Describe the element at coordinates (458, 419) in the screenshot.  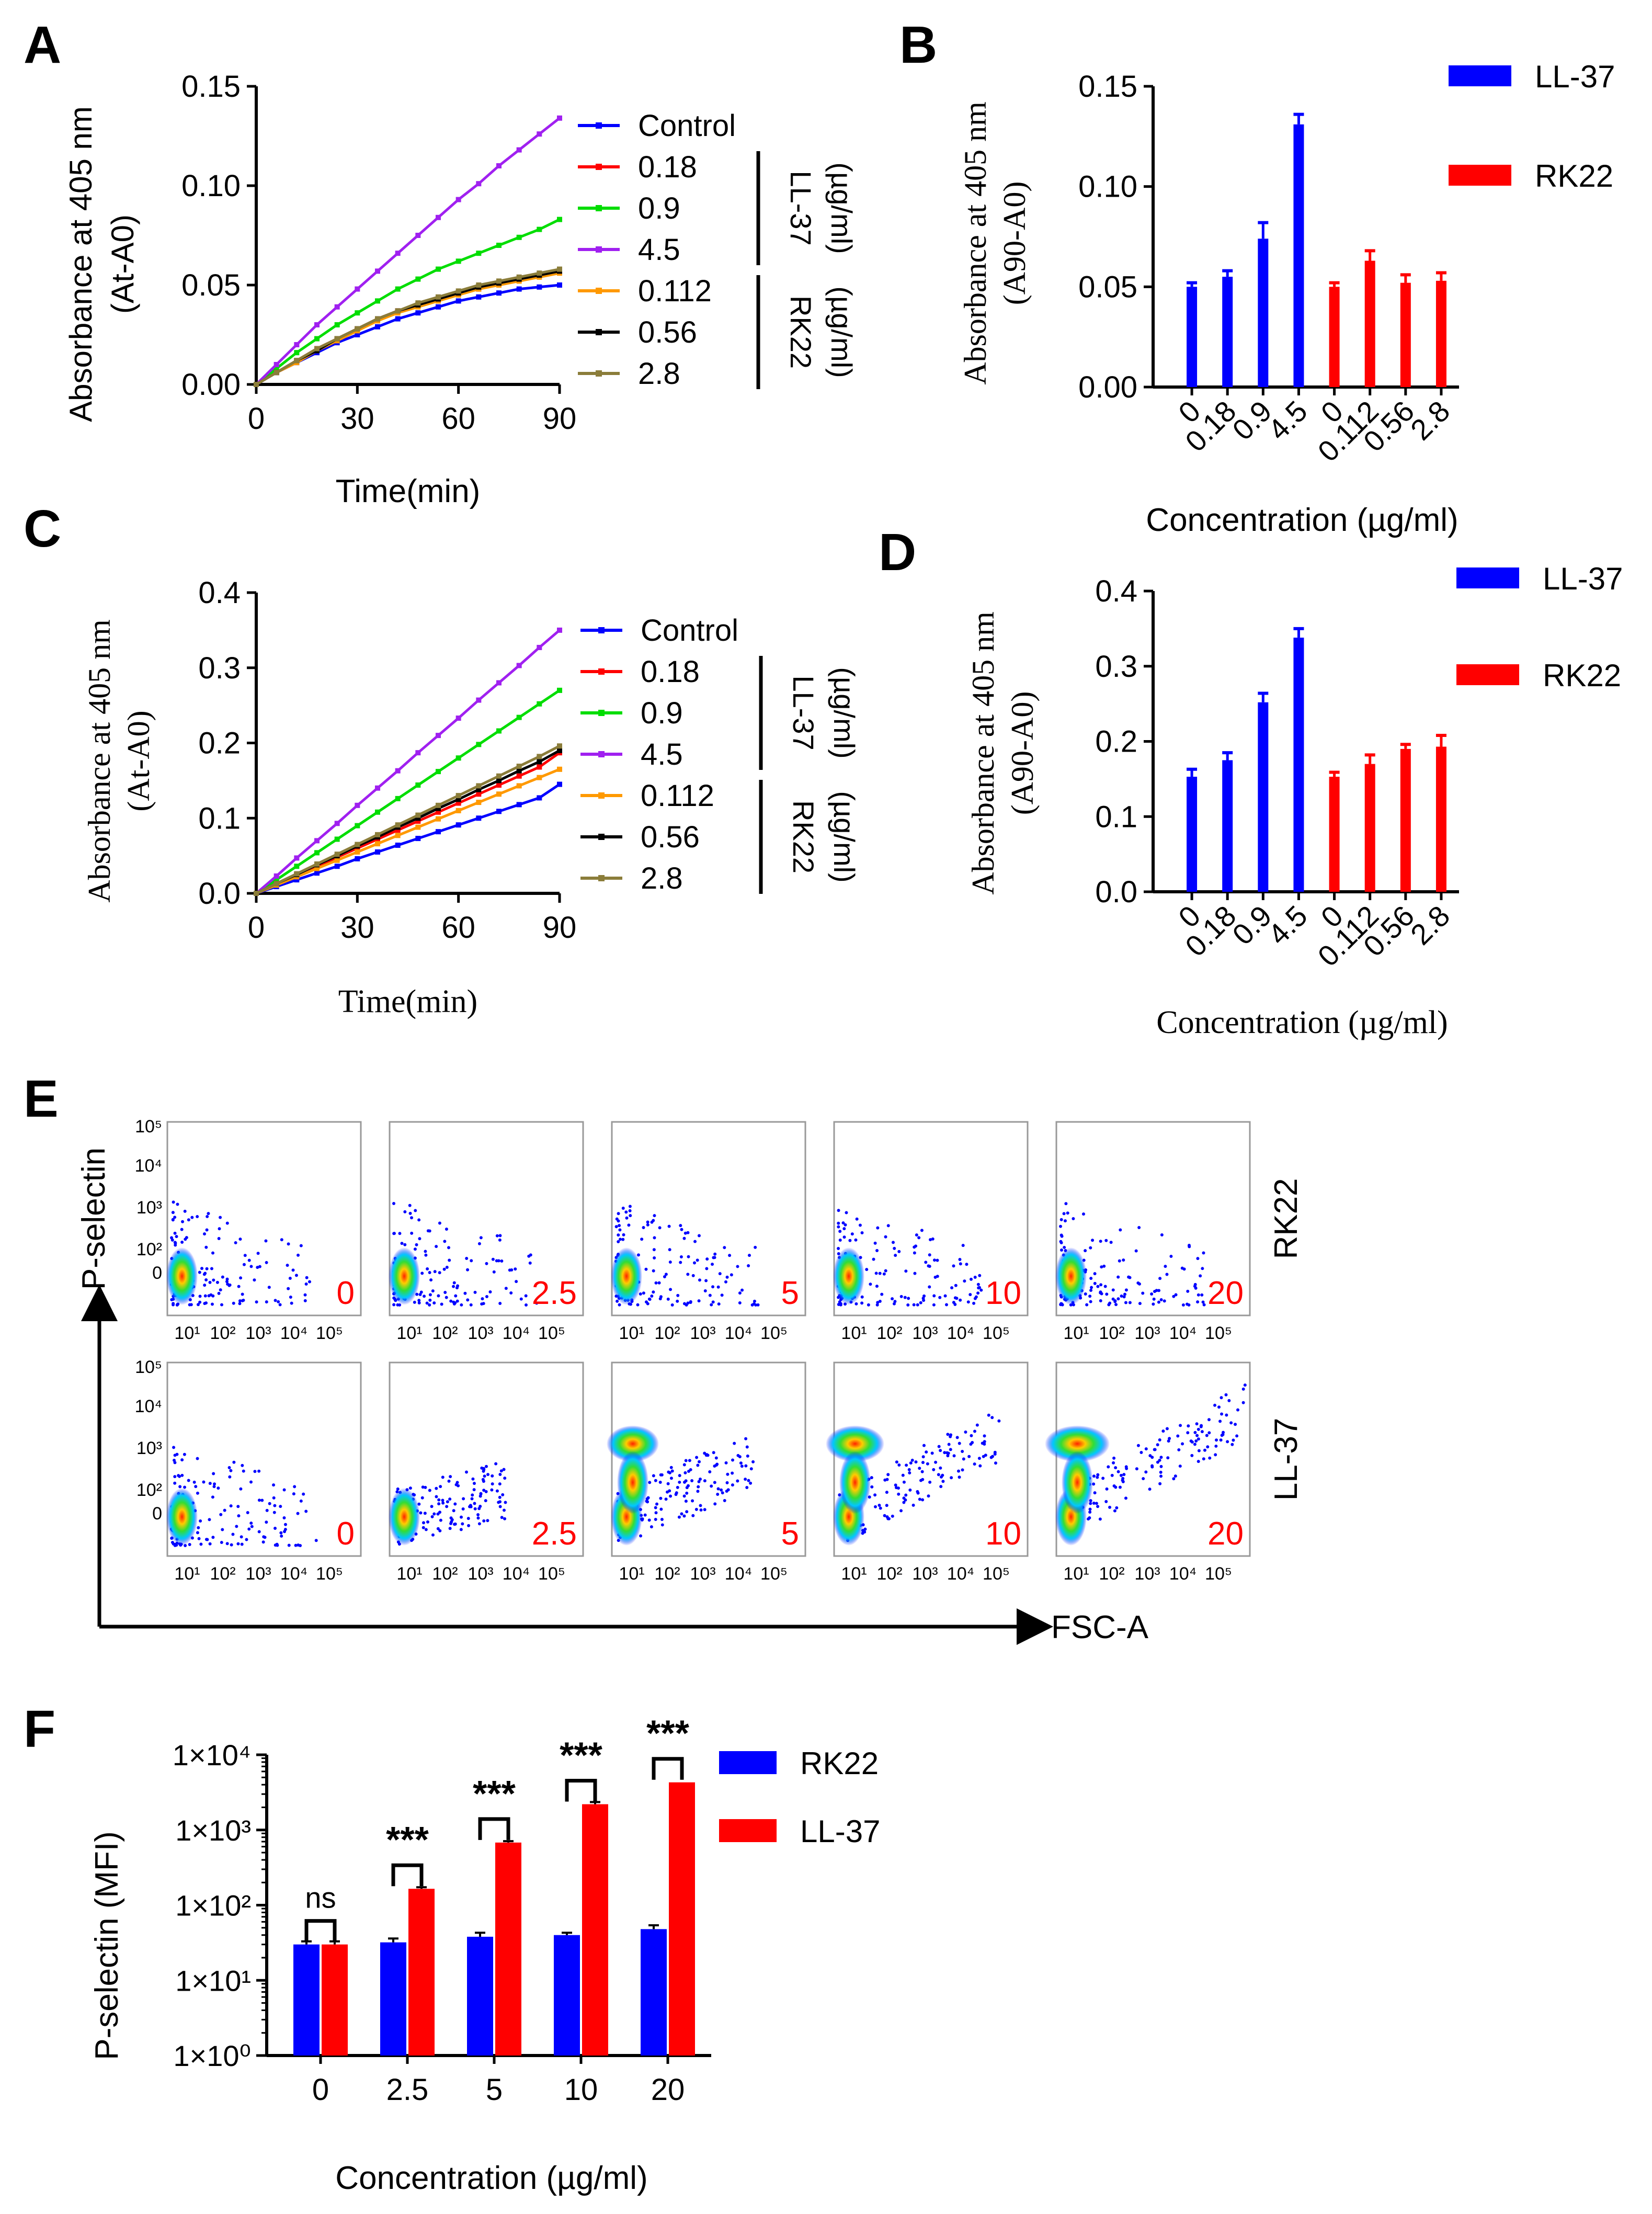
I see `panel-a-x-tick-label: 60` at that location.